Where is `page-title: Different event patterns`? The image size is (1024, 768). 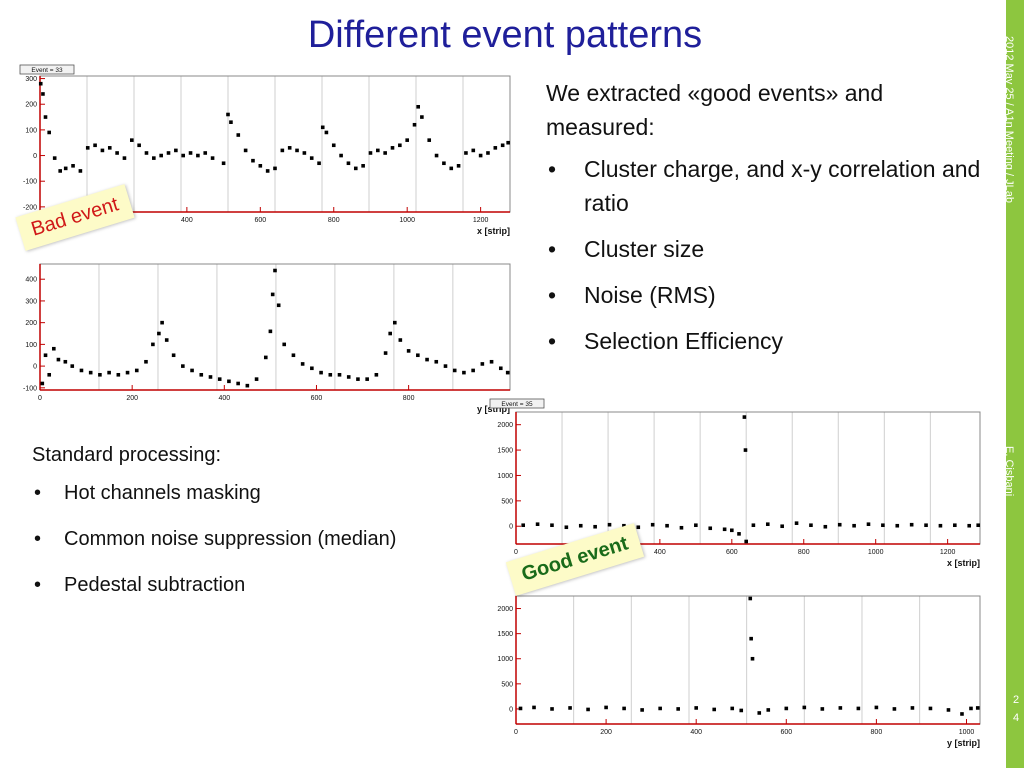
page-title: Different event patterns is located at coordinates (505, 35).